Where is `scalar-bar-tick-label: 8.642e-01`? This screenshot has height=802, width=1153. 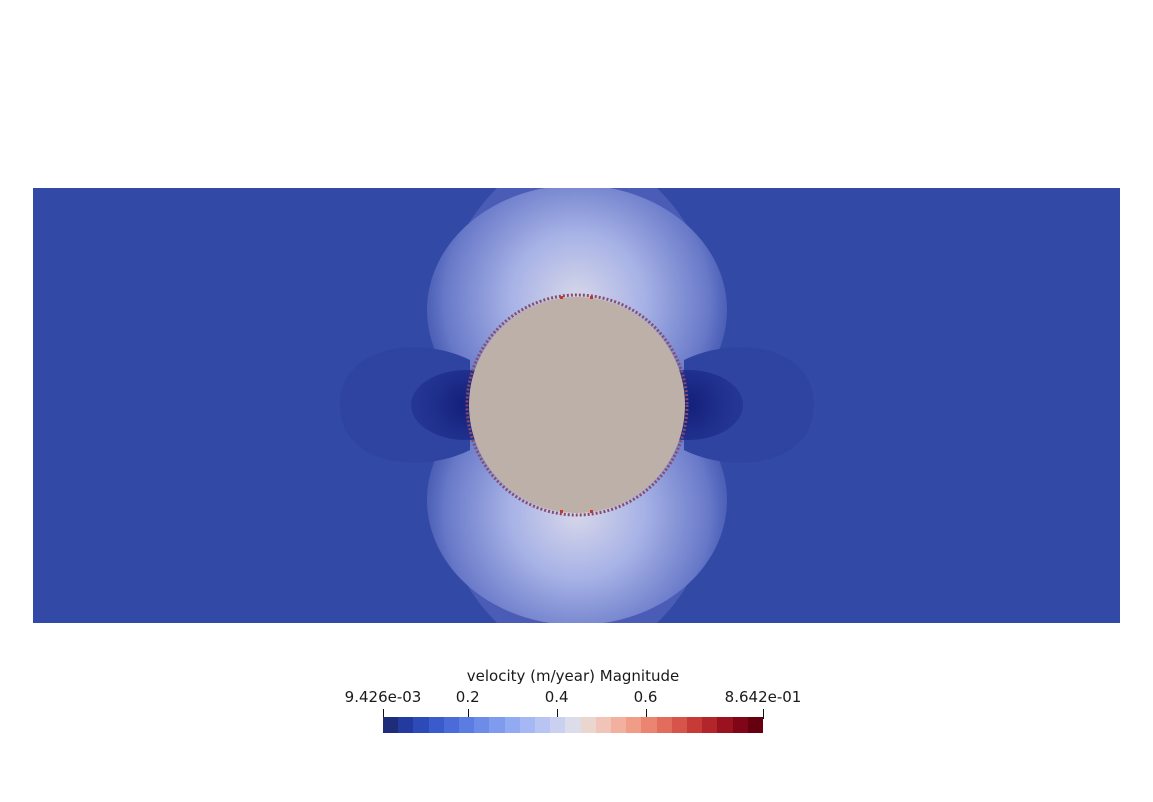 scalar-bar-tick-label: 8.642e-01 is located at coordinates (763, 697).